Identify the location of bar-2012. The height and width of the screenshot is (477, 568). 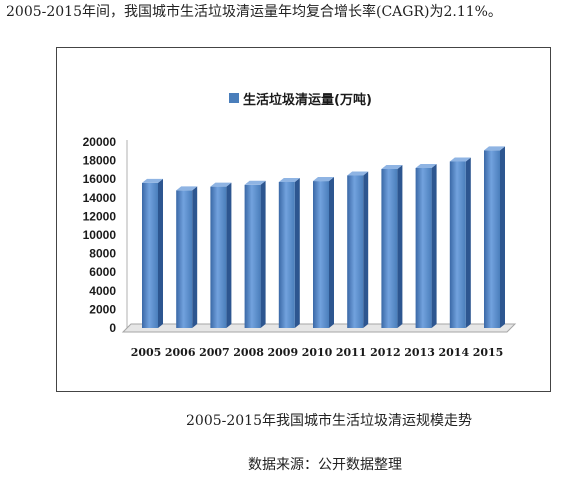
(392, 246).